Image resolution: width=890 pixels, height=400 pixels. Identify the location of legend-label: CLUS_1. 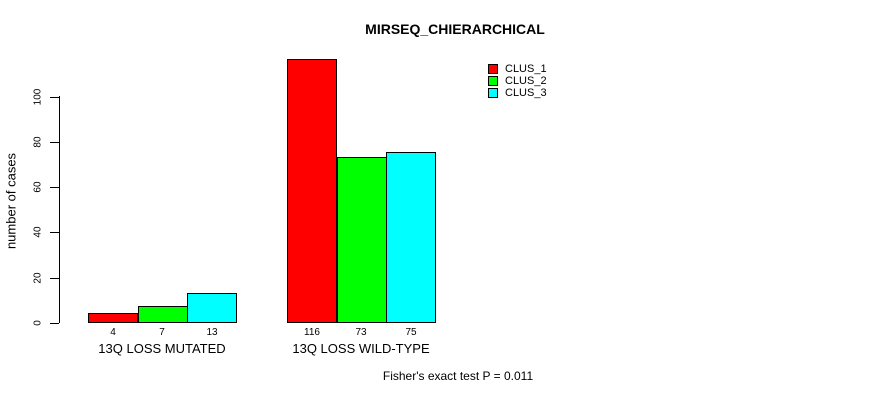
(526, 69).